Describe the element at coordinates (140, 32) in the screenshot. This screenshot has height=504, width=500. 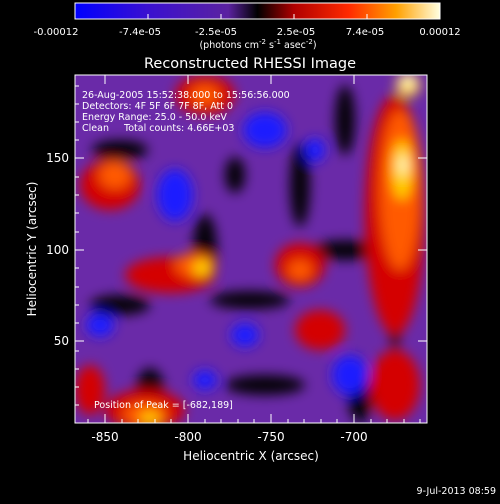
I see `colorbar-tick-label: -7.4e-05` at that location.